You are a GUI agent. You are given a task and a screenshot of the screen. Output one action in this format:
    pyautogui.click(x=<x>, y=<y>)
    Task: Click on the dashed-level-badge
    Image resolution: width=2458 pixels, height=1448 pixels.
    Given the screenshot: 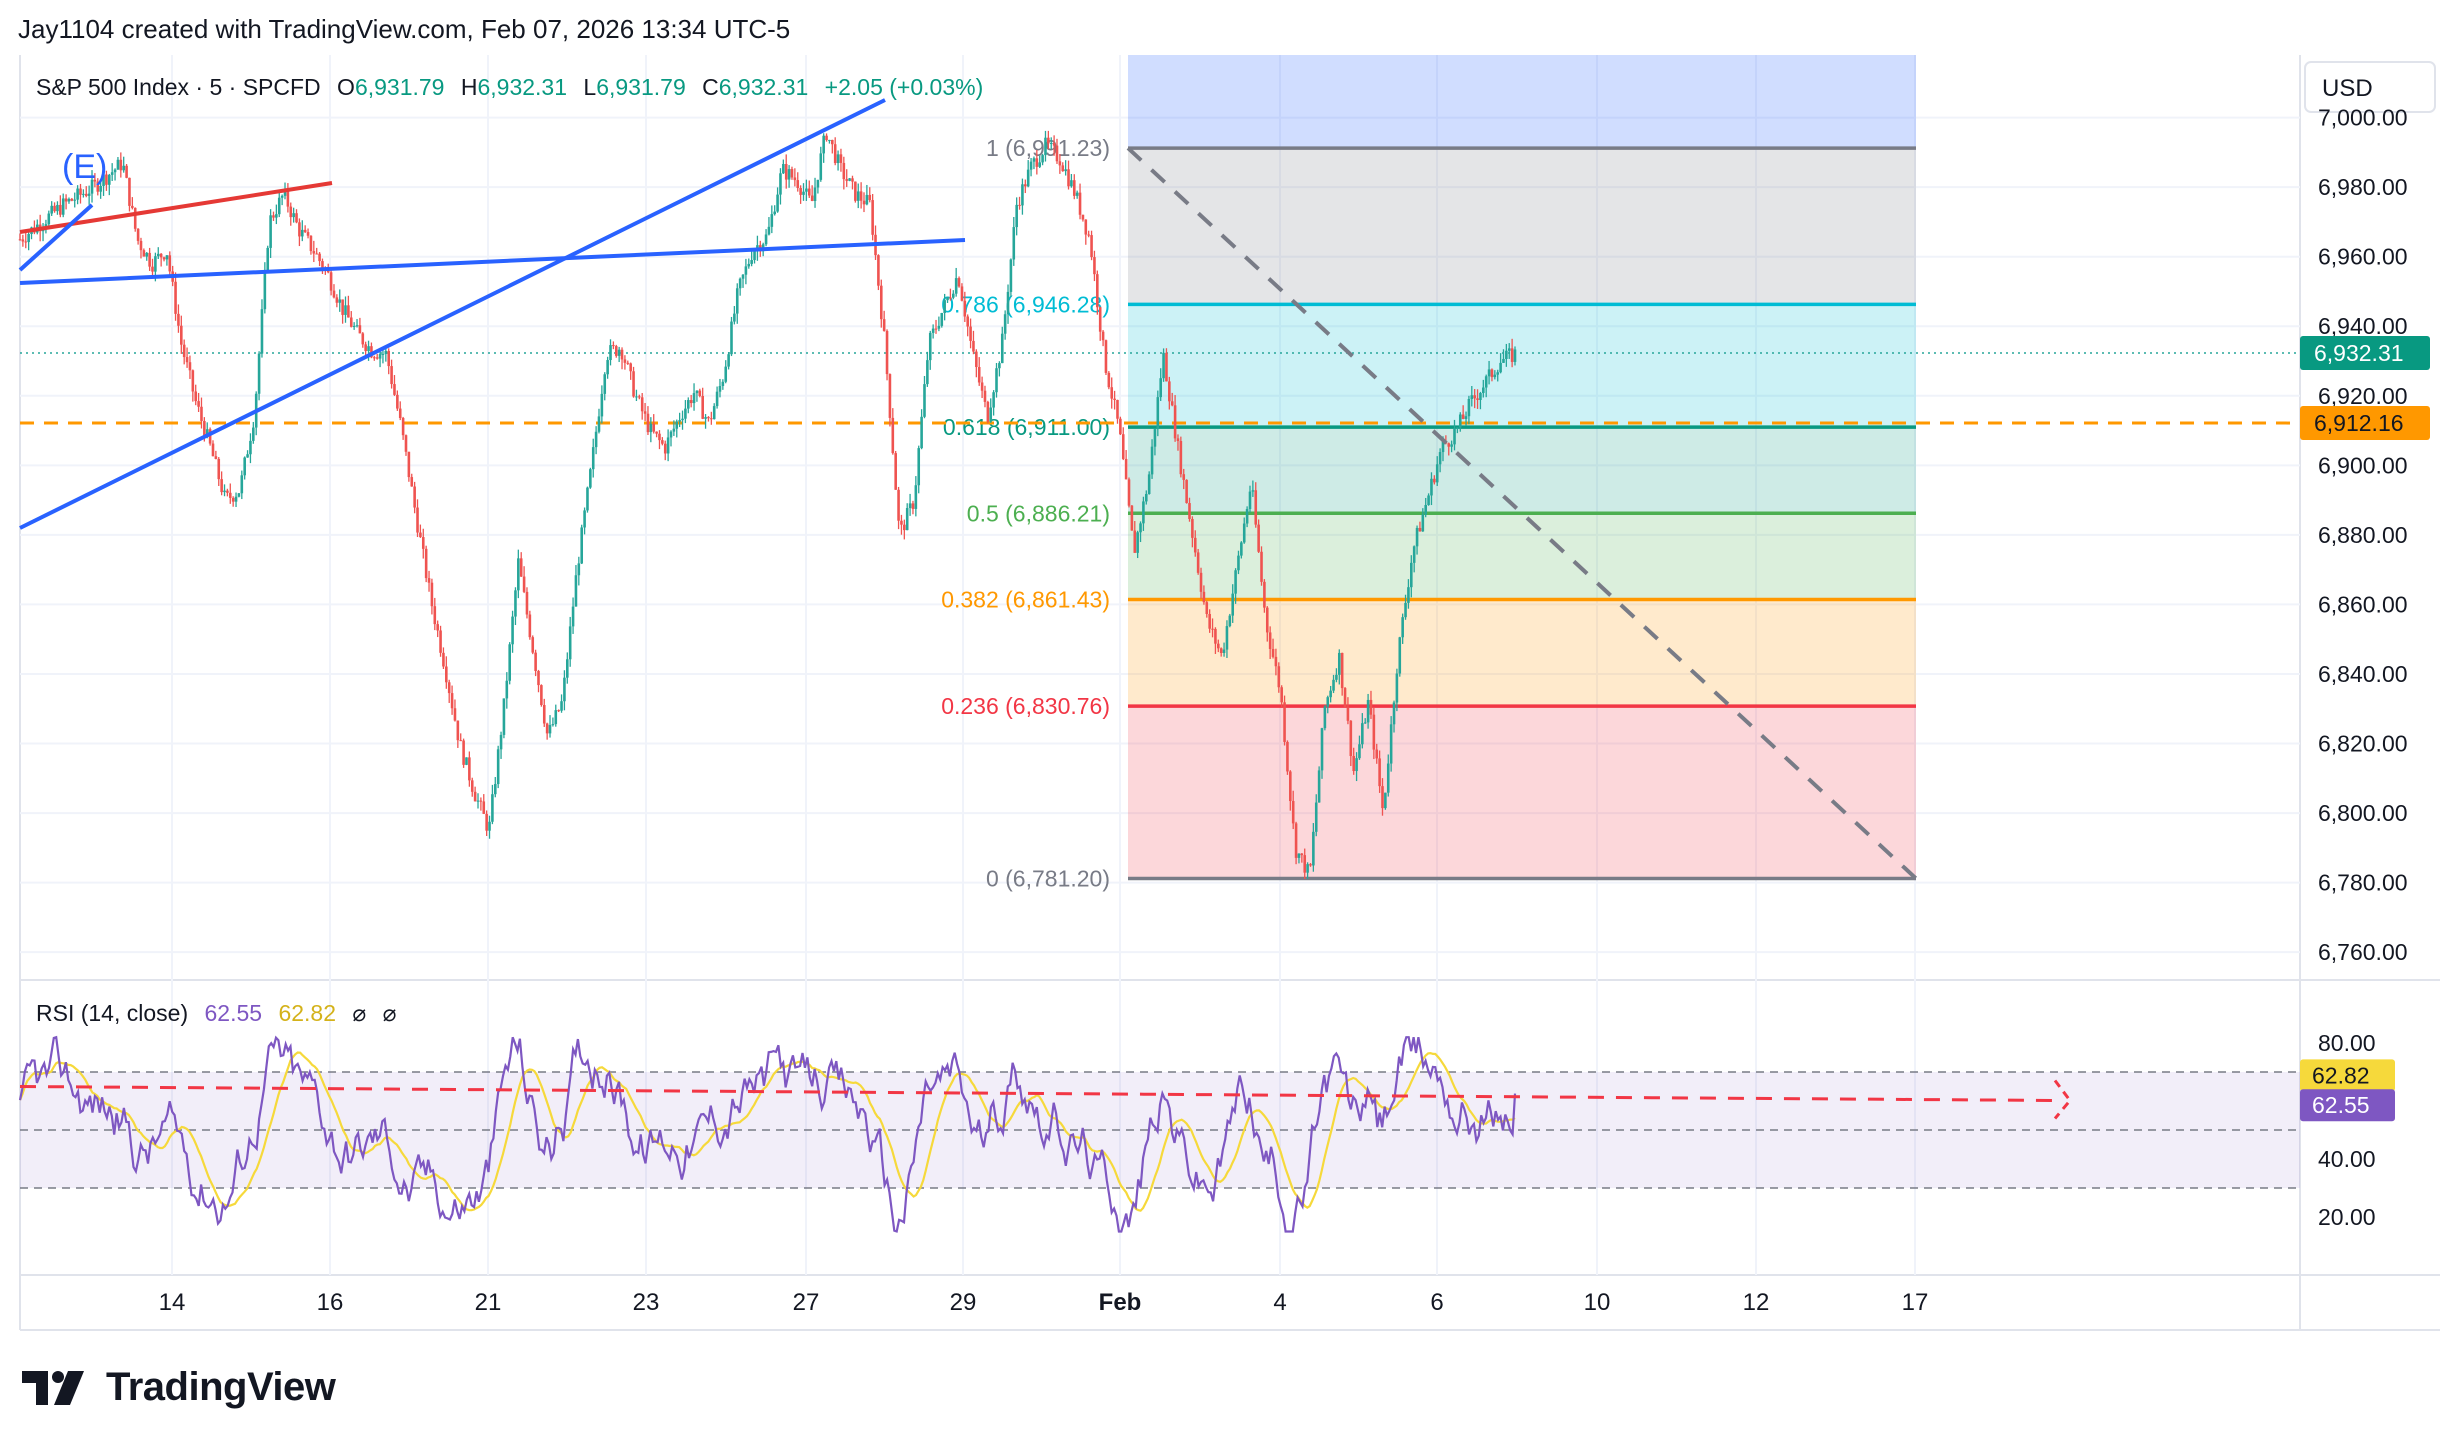 What is the action you would take?
    pyautogui.click(x=2365, y=423)
    